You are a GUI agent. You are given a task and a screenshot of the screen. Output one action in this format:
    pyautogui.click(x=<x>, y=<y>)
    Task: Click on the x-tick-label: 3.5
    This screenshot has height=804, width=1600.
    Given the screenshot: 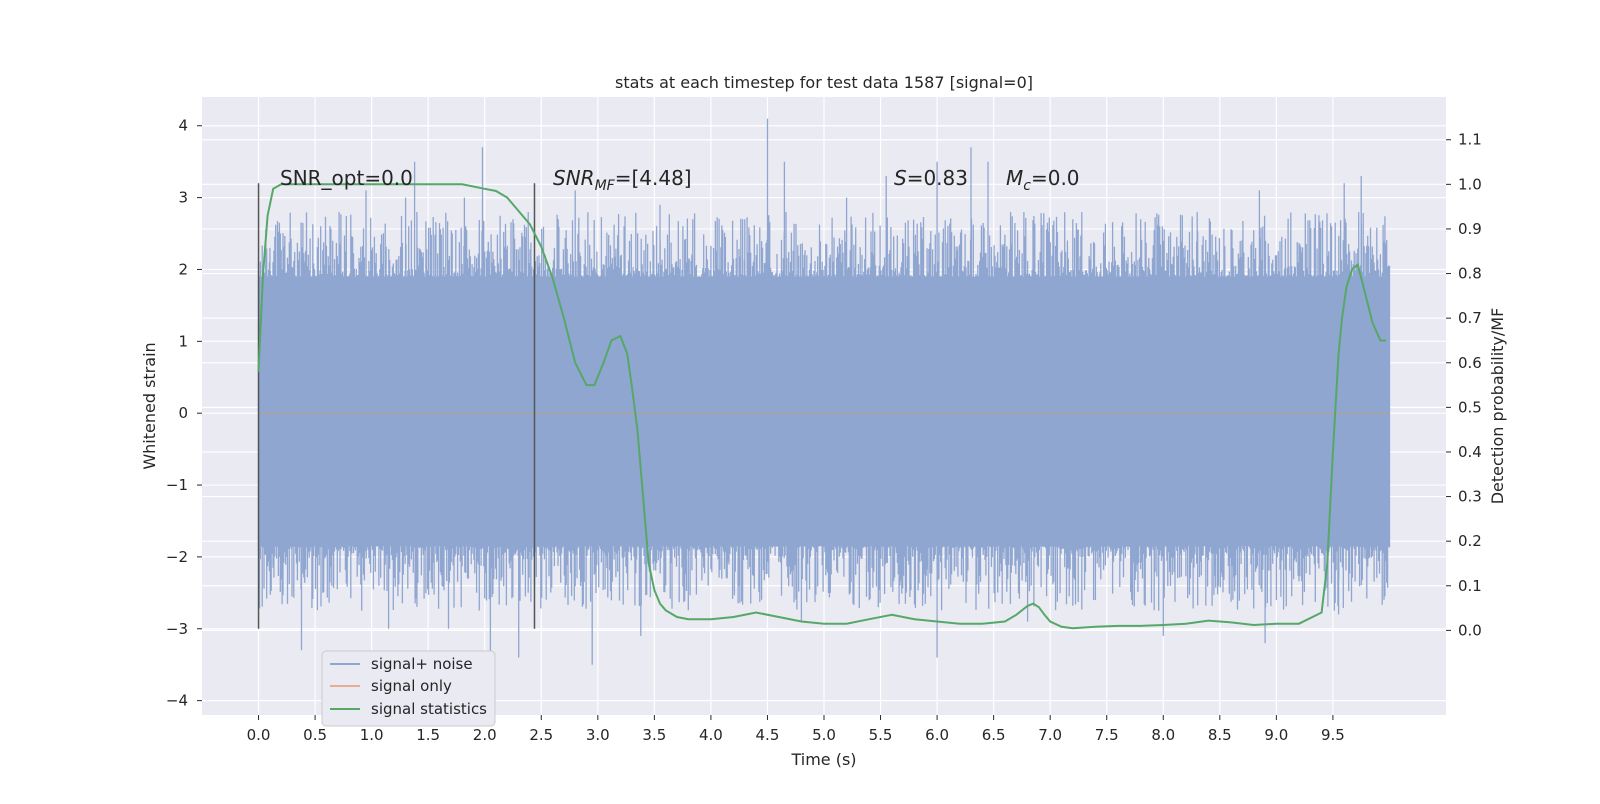 What is the action you would take?
    pyautogui.click(x=654, y=735)
    